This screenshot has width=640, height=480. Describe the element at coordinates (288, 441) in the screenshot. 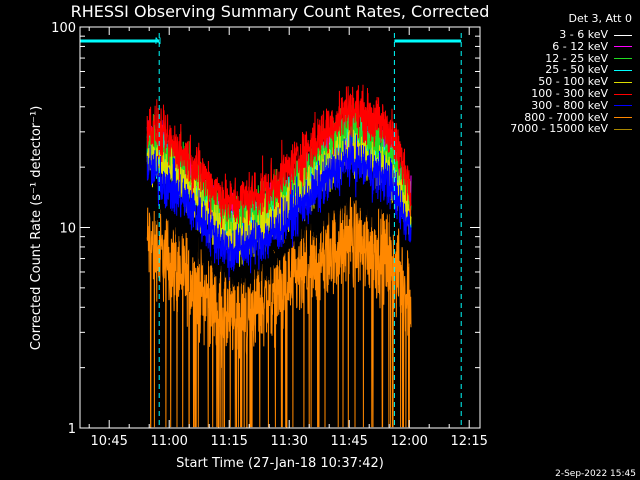

I see `x-tick-label: 11:30` at that location.